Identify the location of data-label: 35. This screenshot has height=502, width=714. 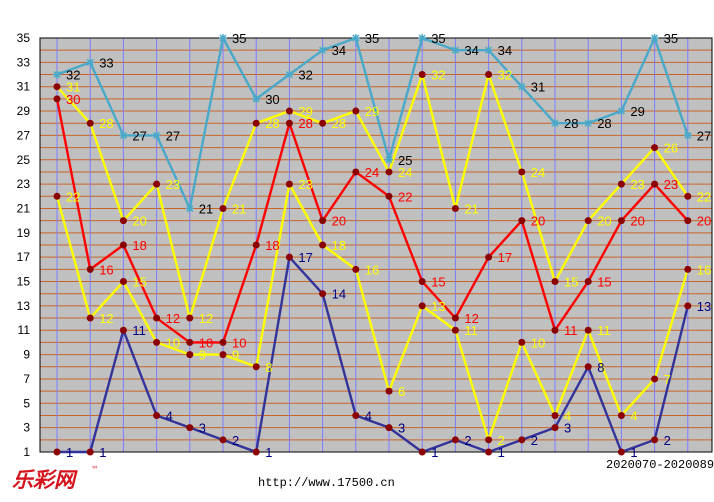
(438, 38).